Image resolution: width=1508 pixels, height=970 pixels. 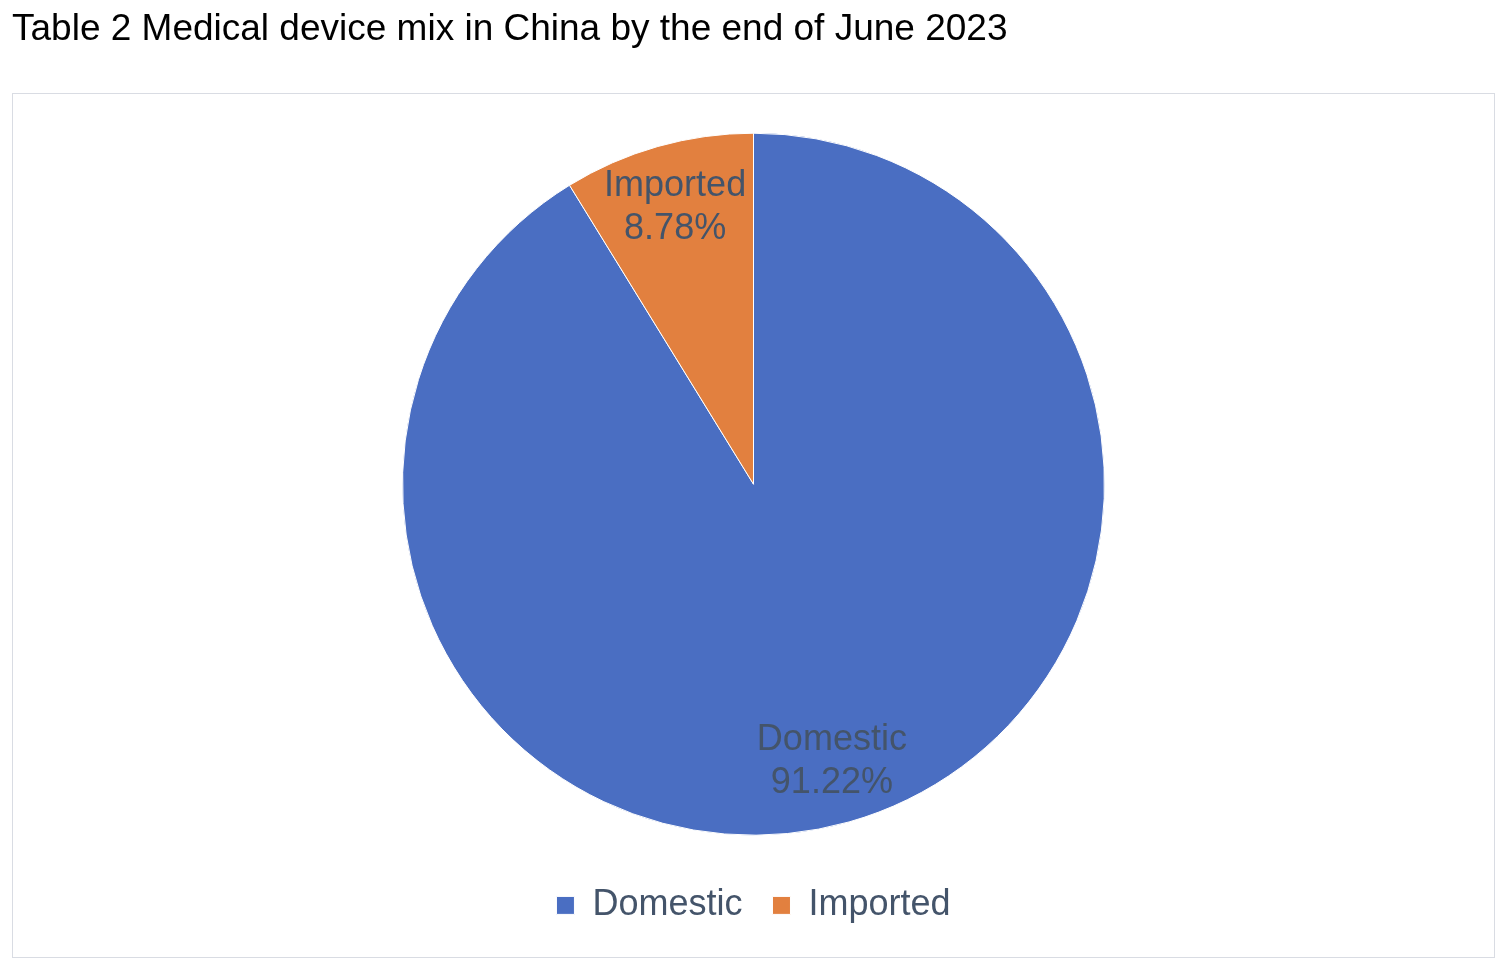 What do you see at coordinates (831, 737) in the screenshot?
I see `slice-label: Domestic` at bounding box center [831, 737].